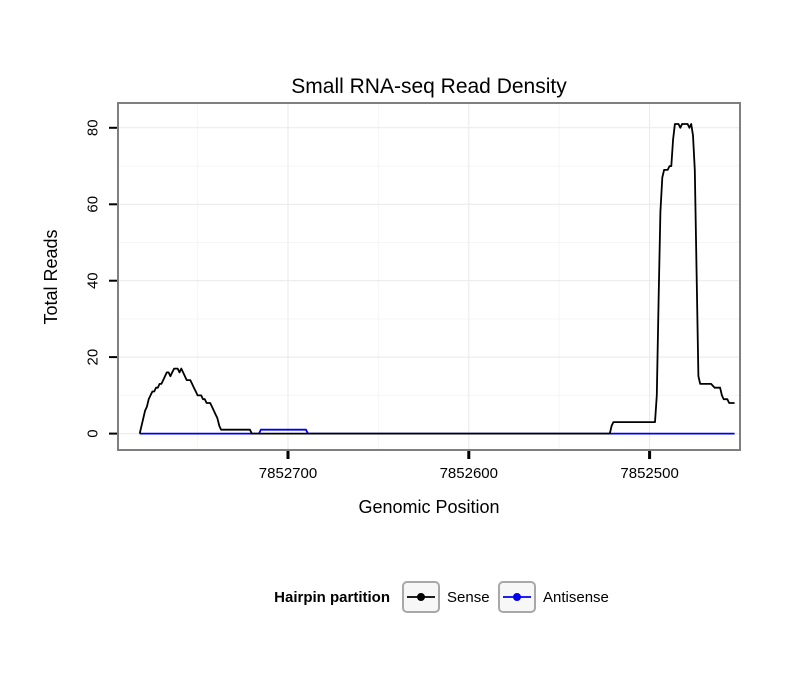 The image size is (810, 690). What do you see at coordinates (93, 127) in the screenshot?
I see `y-tick-label: 80` at bounding box center [93, 127].